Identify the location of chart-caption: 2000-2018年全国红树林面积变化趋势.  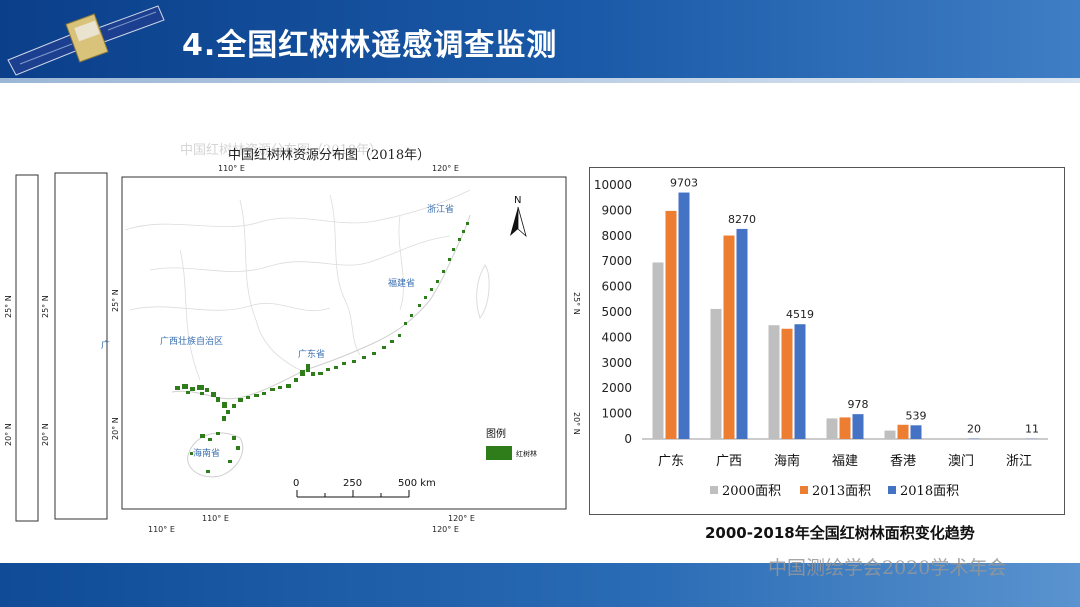
(840, 533).